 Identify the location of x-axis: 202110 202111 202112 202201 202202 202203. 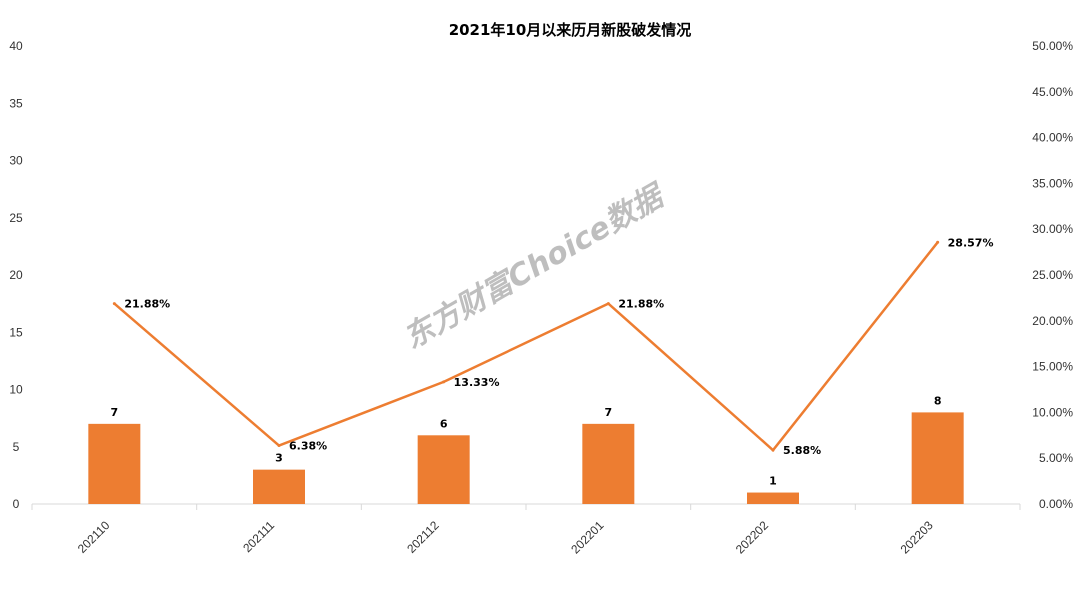
(526, 530).